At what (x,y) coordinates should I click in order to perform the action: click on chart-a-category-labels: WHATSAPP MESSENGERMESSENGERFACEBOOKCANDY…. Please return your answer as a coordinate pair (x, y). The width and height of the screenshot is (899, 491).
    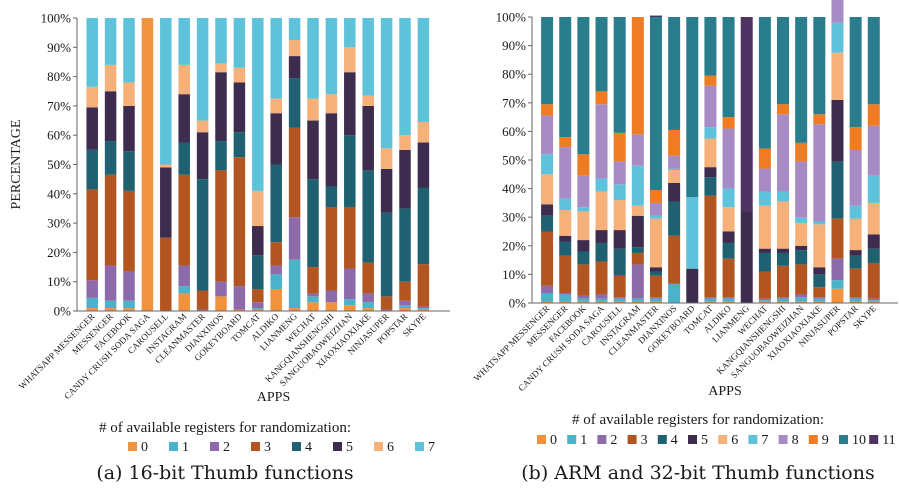
    Looking at the image, I should click on (222, 356).